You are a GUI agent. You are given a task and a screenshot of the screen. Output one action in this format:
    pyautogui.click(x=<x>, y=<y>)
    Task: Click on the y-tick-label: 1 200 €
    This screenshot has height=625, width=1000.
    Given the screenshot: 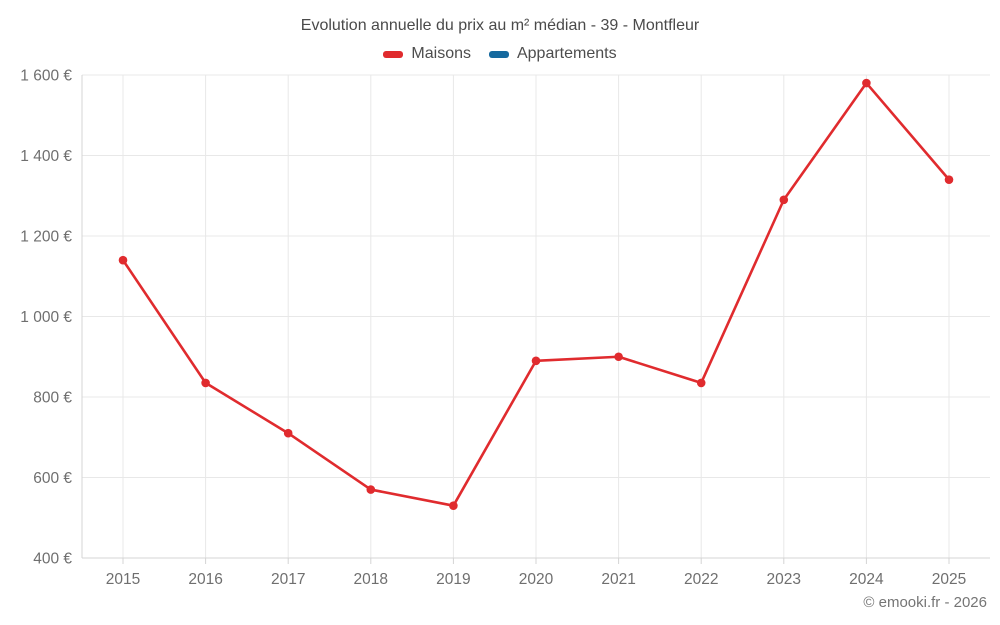 What is the action you would take?
    pyautogui.click(x=46, y=237)
    